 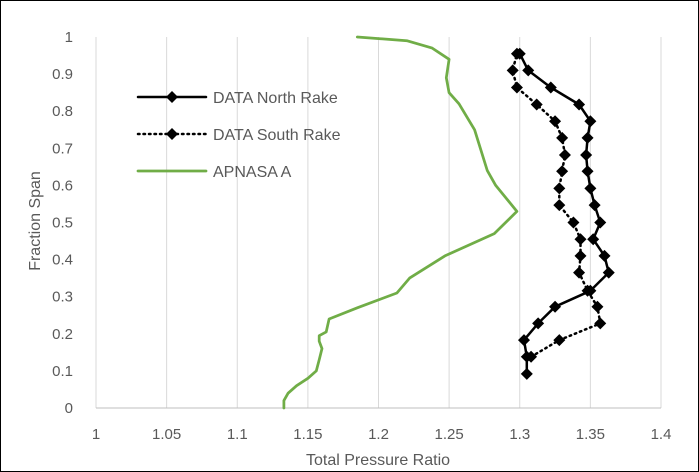 I want to click on y-axis-title: Fraction Span, so click(x=35, y=221).